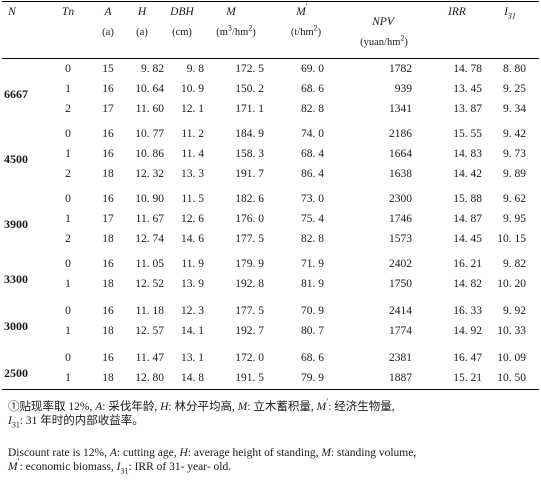 This screenshot has height=489, width=541. Describe the element at coordinates (514, 154) in the screenshot. I see `table-cell: 9. 73` at that location.